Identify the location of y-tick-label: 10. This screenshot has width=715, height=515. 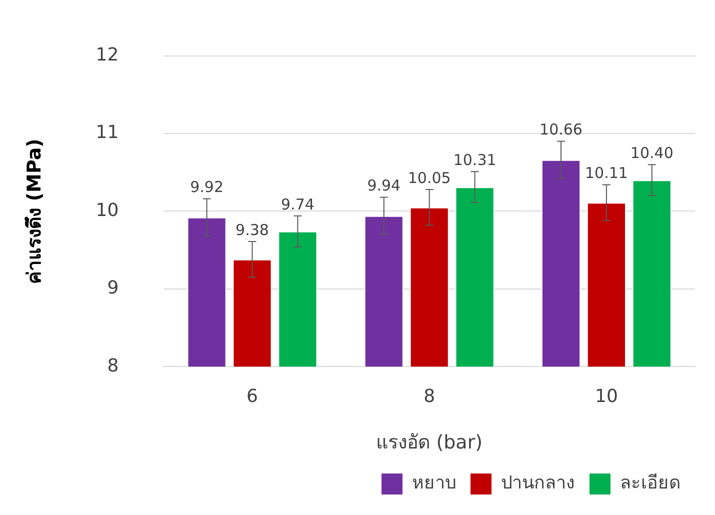
(107, 210).